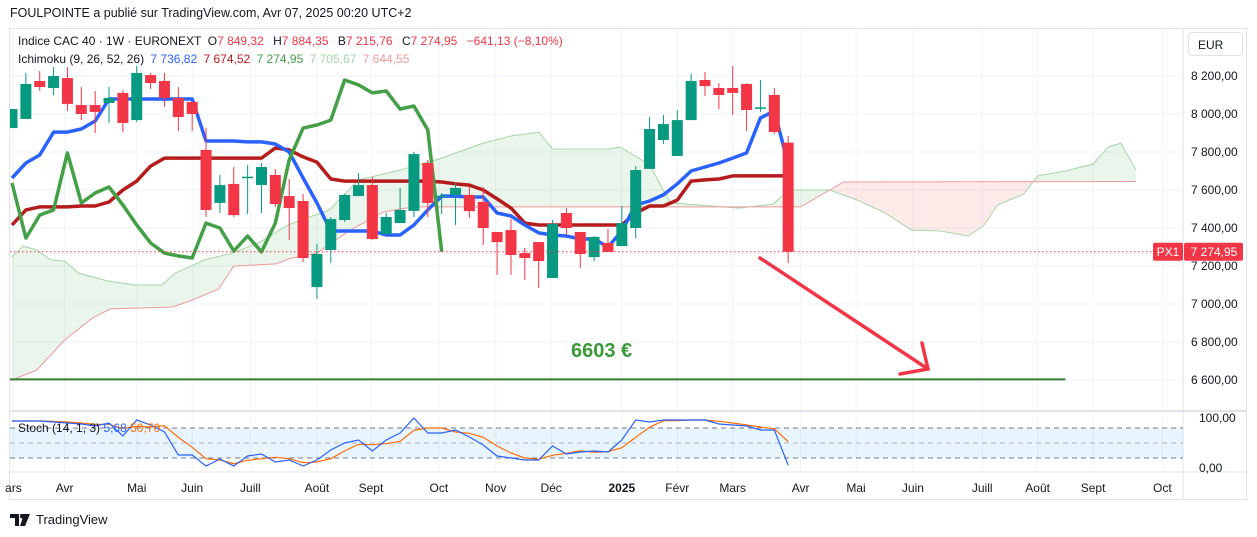 This screenshot has height=537, width=1257. I want to click on chikou-value: 7 274,95, so click(280, 59).